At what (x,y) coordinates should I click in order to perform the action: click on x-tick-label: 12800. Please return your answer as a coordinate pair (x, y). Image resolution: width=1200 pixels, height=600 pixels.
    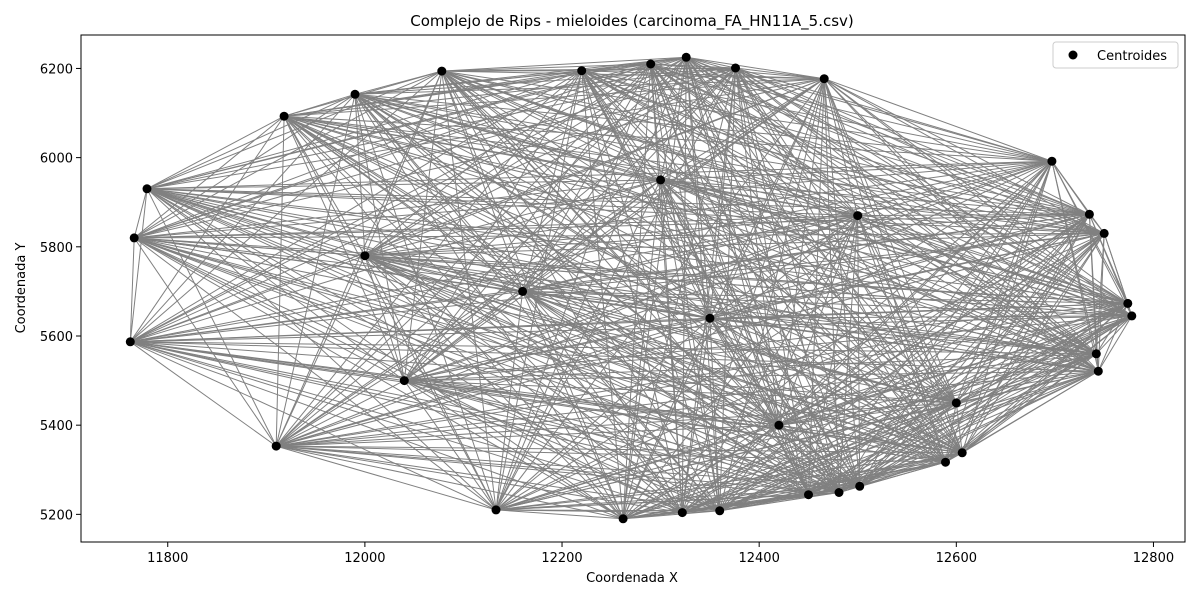
    Looking at the image, I should click on (1153, 558).